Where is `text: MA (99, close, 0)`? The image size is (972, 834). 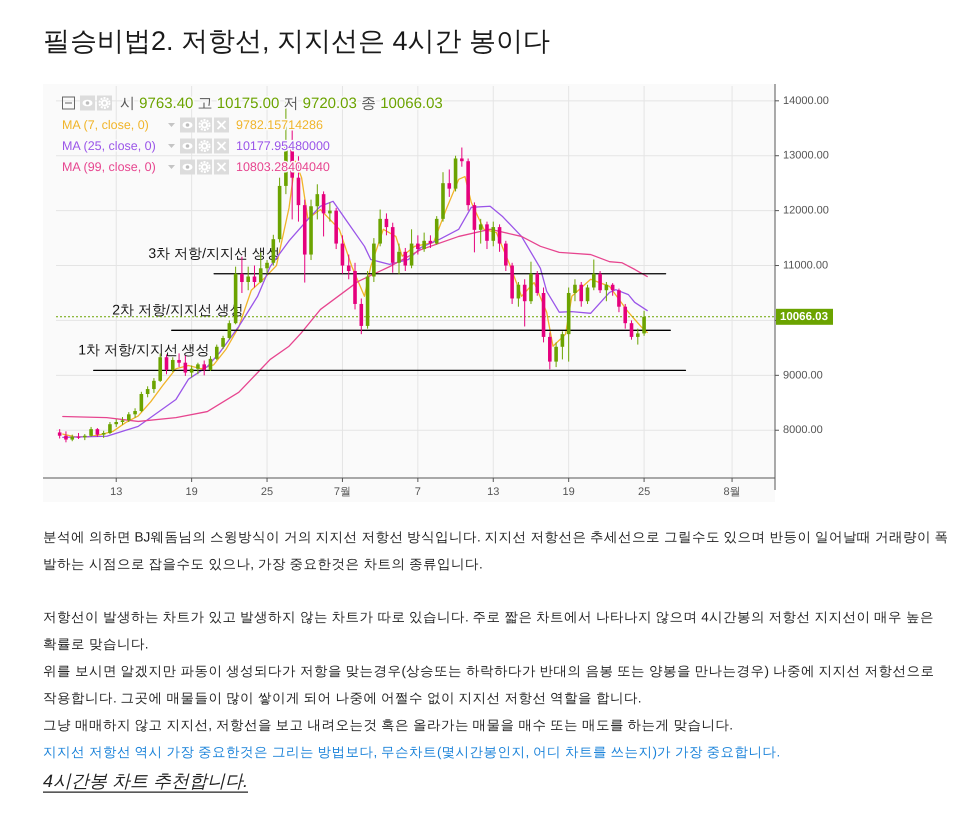 text: MA (99, close, 0) is located at coordinates (109, 167).